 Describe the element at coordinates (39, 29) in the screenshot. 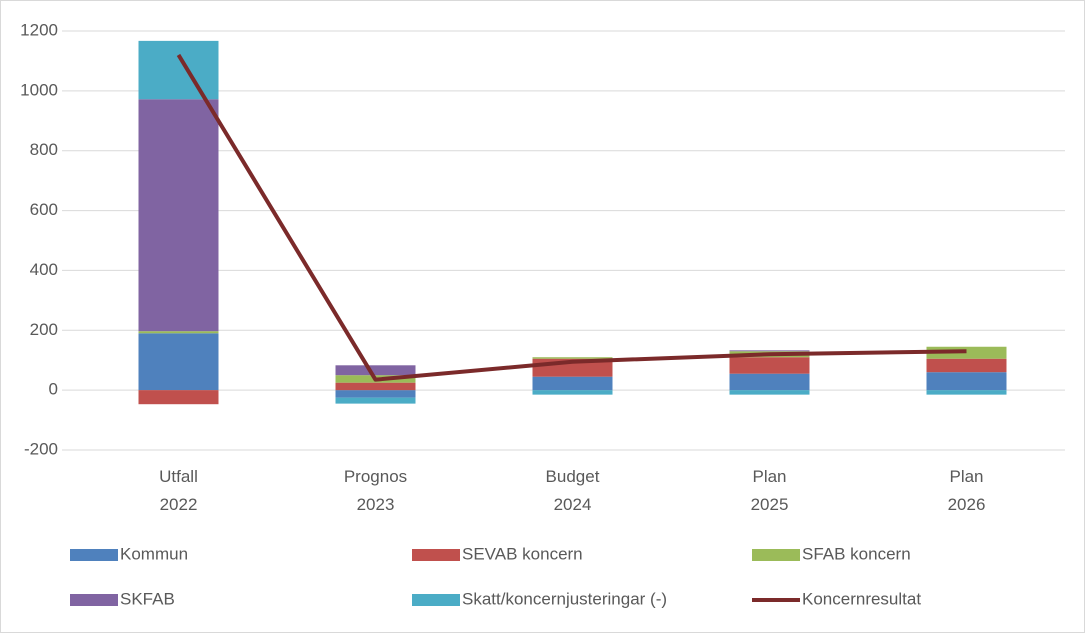

I see `y-tick-label: 1200` at that location.